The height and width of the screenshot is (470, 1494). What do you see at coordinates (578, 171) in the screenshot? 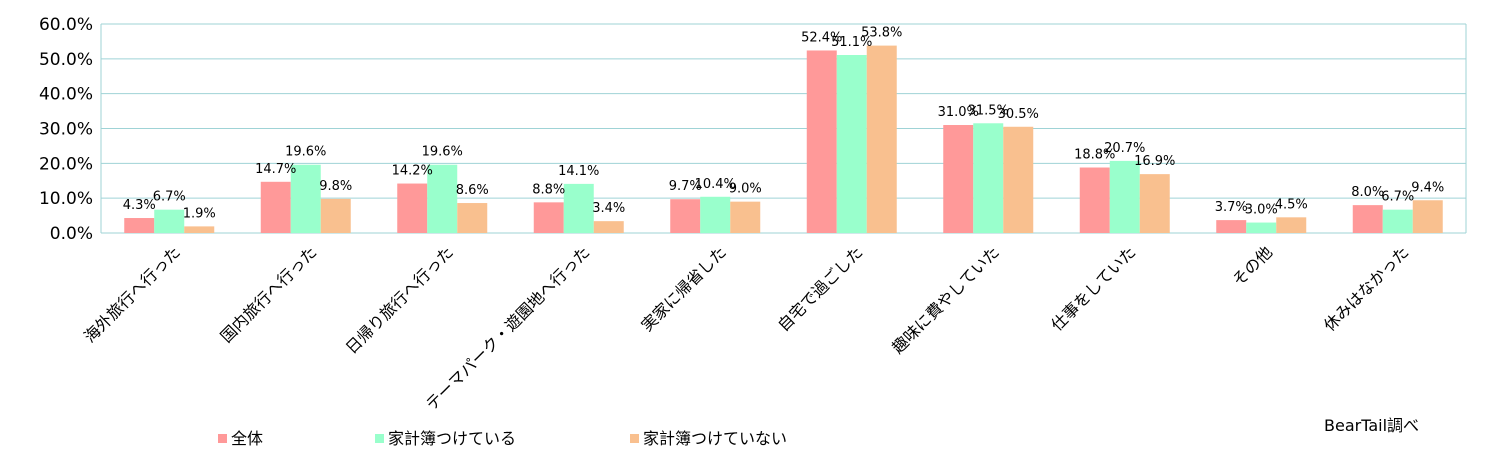
I see `data-label: 14.1%` at bounding box center [578, 171].